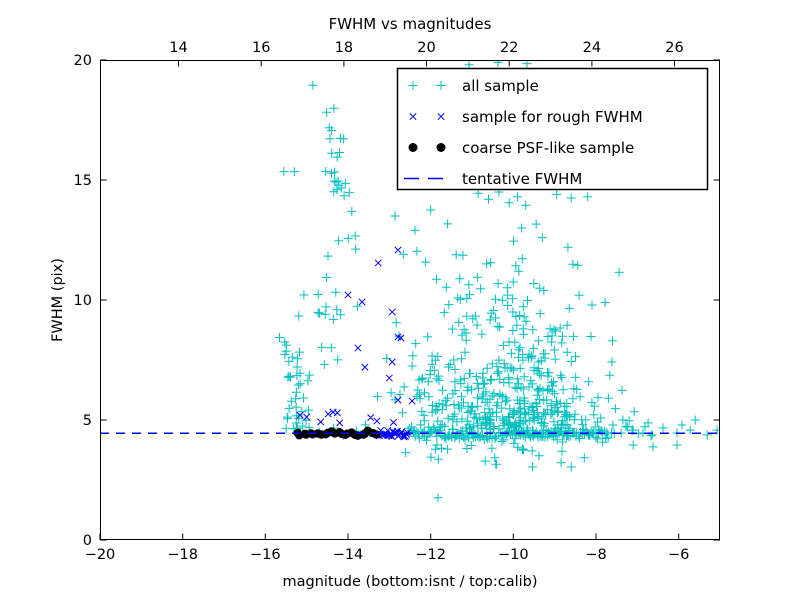  I want to click on top-tick-label: 22, so click(509, 48).